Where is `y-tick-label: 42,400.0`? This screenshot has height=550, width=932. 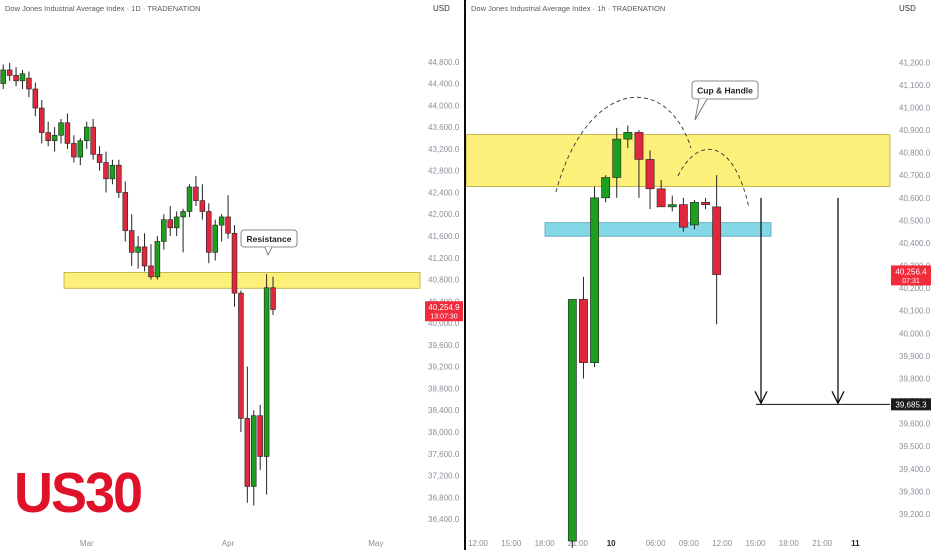
y-tick-label: 42,400.0 is located at coordinates (444, 192).